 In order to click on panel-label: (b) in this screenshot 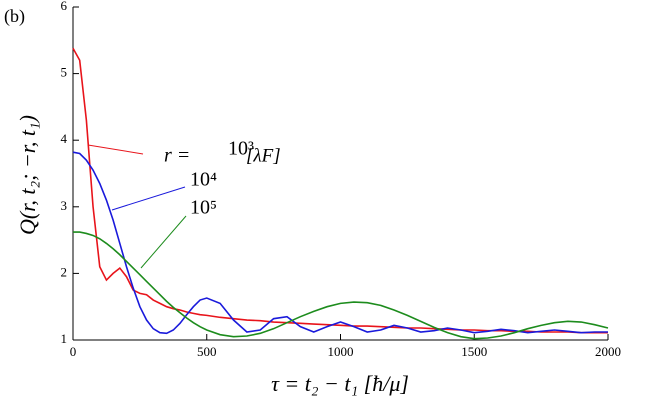, I will do `click(14, 16)`.